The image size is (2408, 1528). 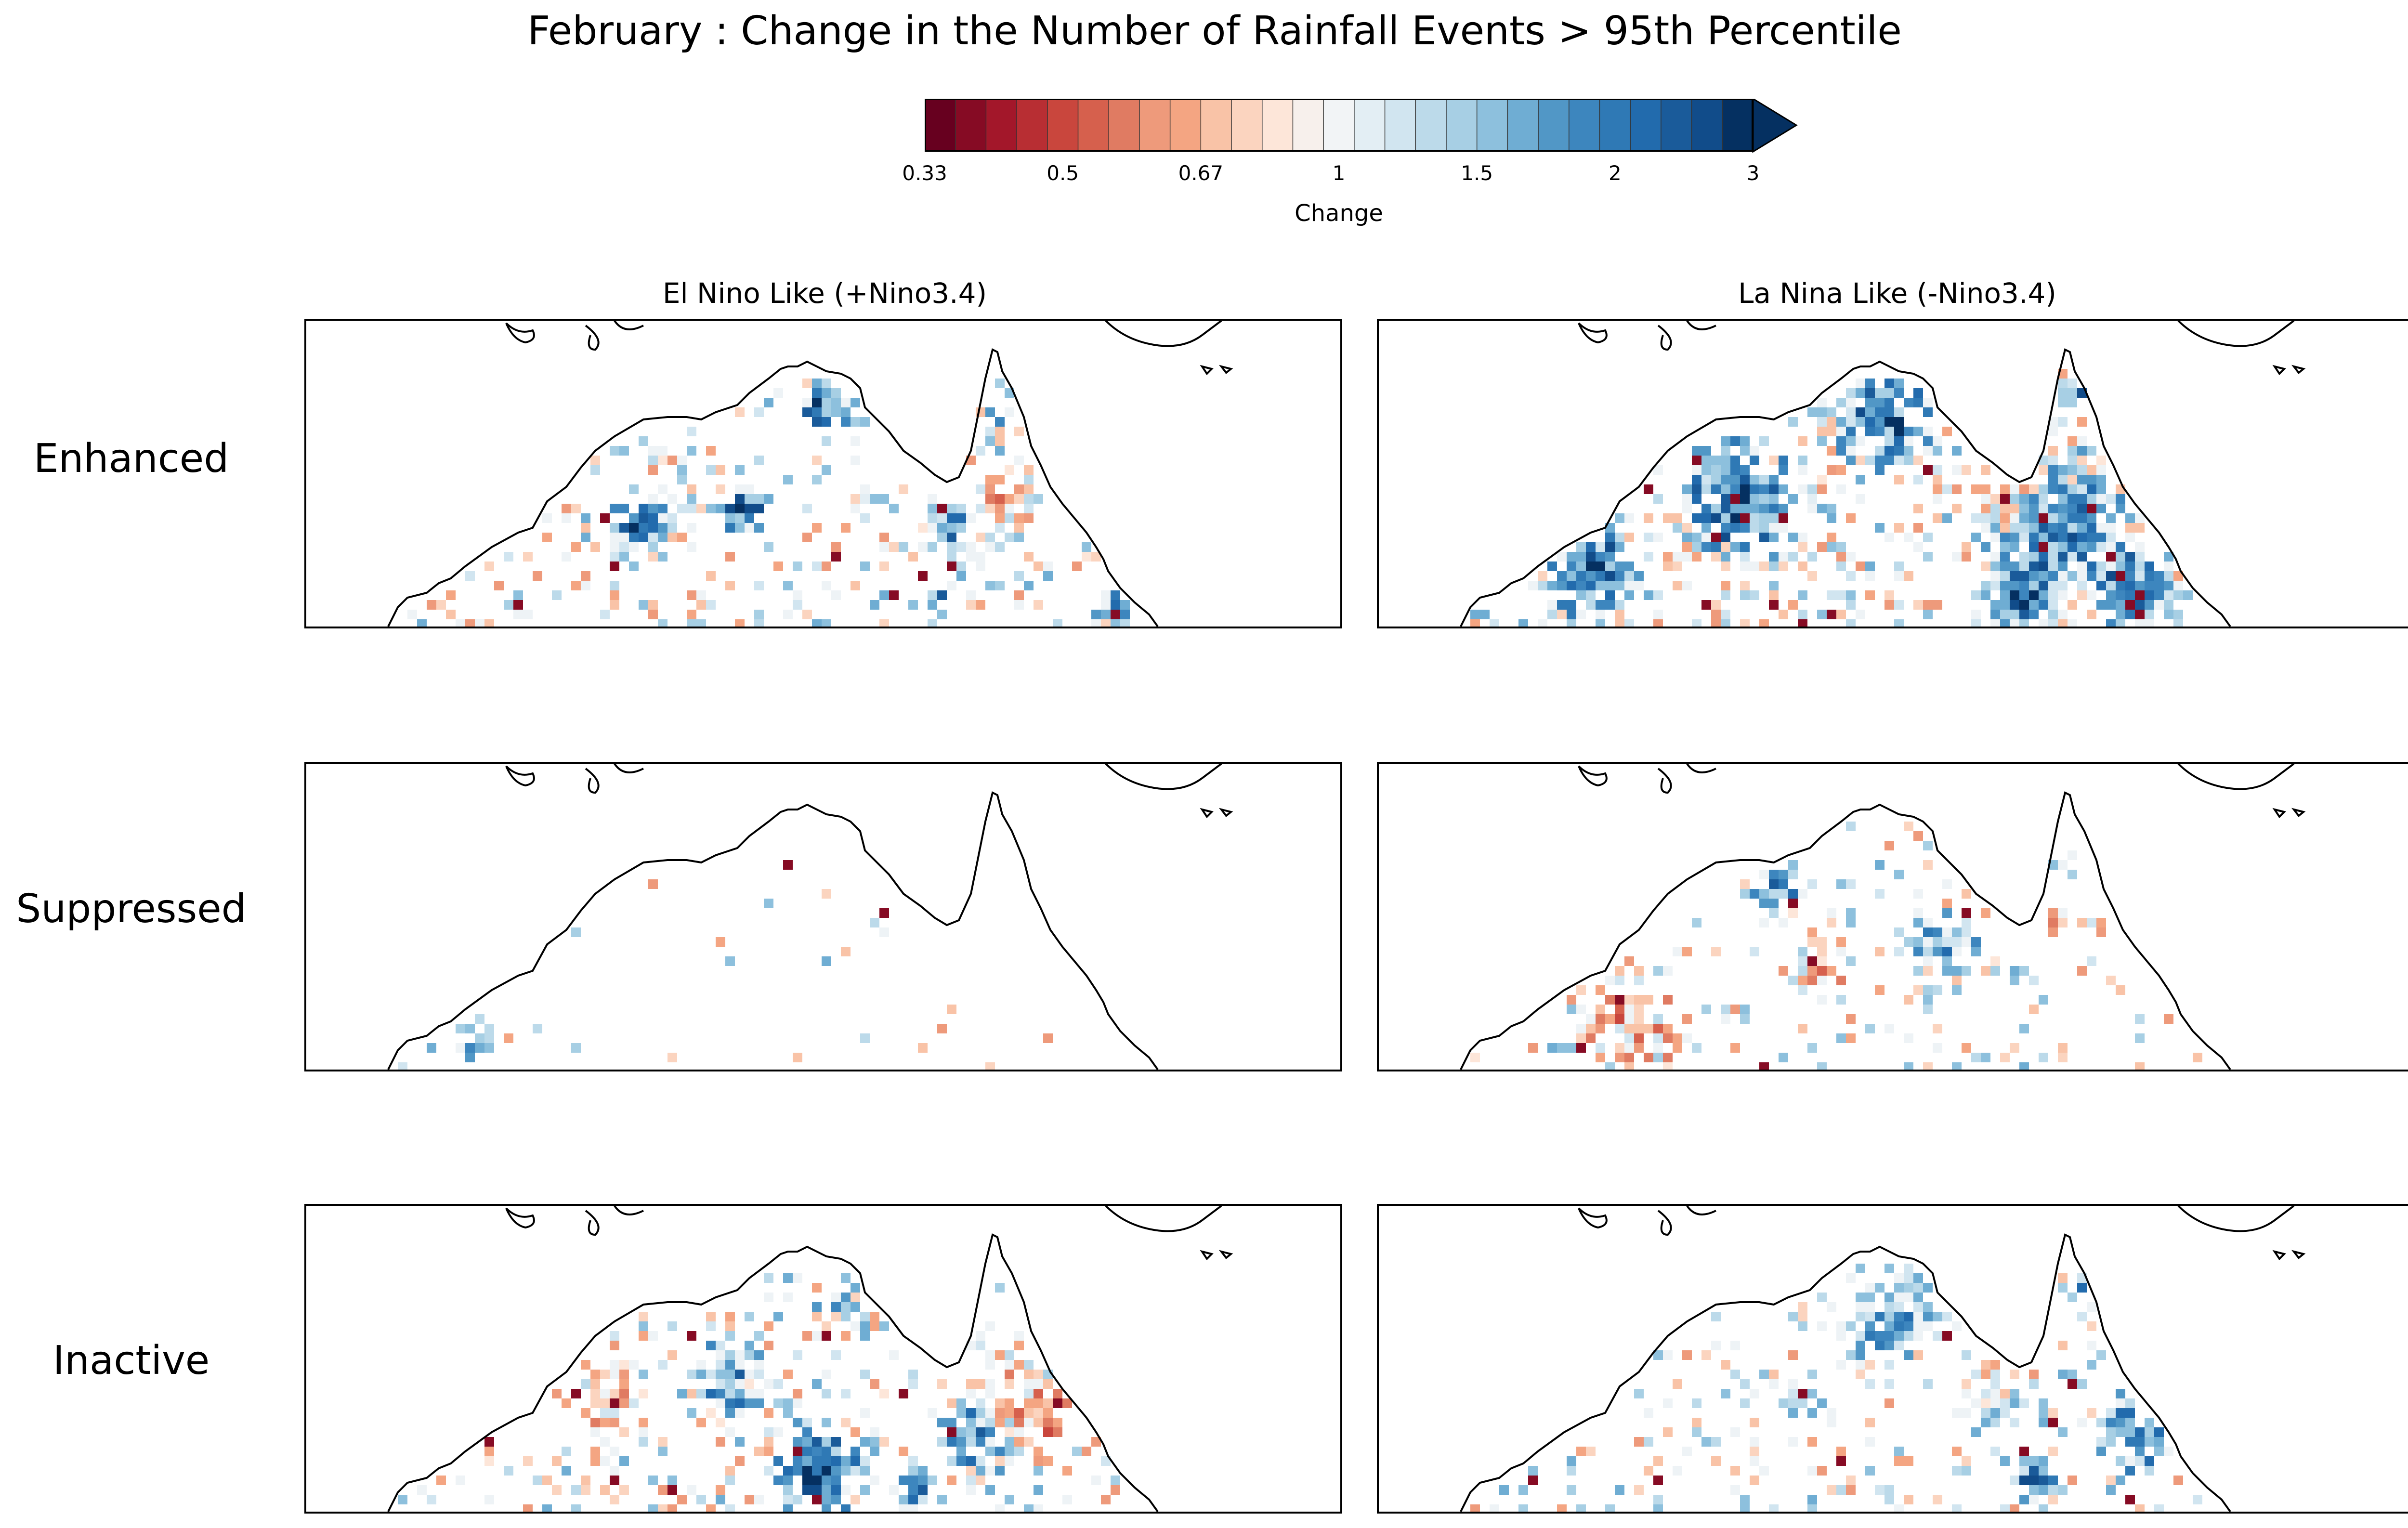 I want to click on map-panel-inactive-la-nina, so click(x=1892, y=1359).